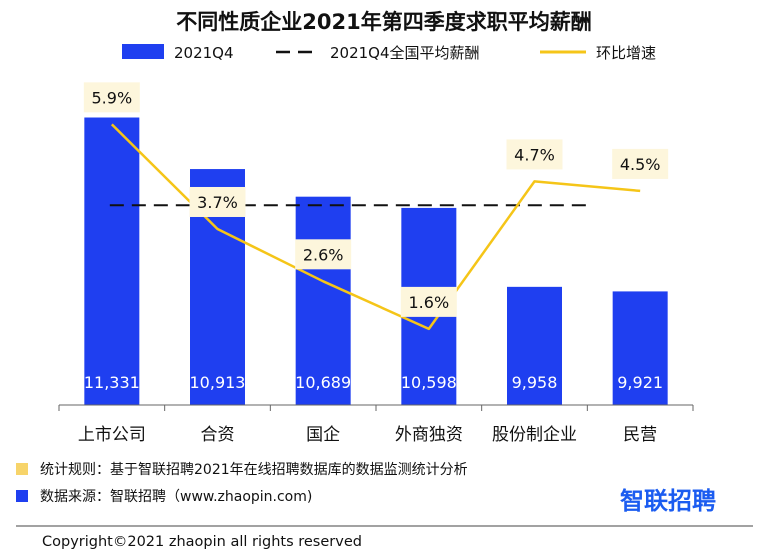  Describe the element at coordinates (429, 435) in the screenshot. I see `category-label-4: 外商独资` at that location.